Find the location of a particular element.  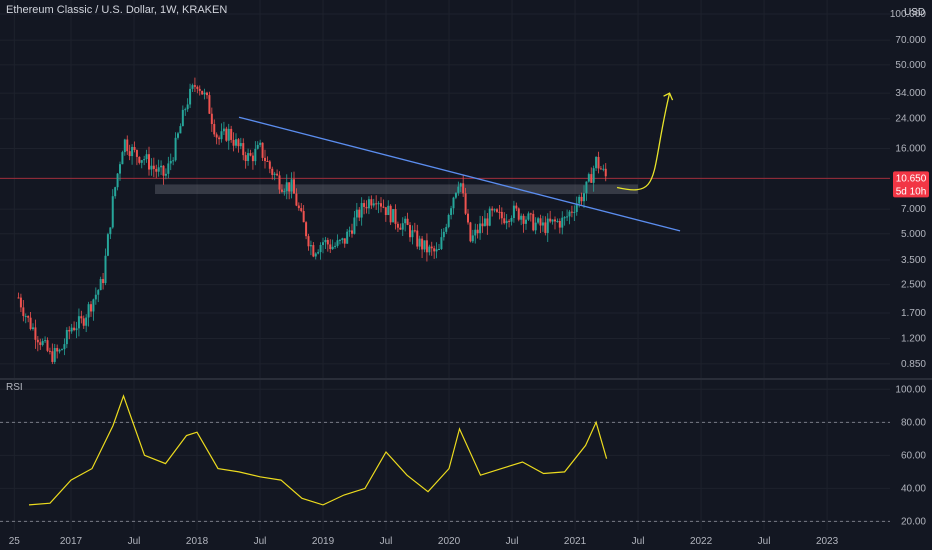

rsi-axis: 100.00 80.00 60.00 40.00 20.00 is located at coordinates (910, 455).